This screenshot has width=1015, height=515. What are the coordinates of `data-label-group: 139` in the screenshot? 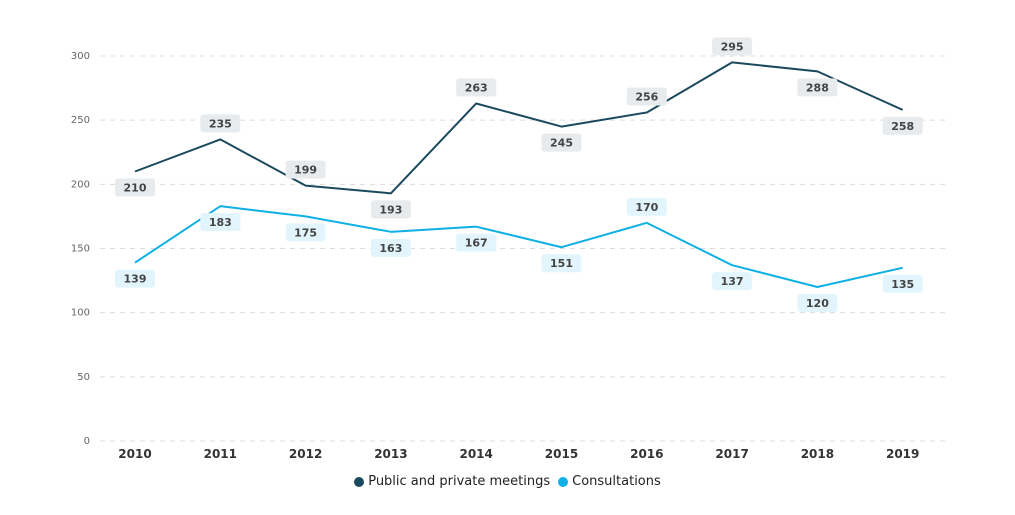 It's located at (135, 278).